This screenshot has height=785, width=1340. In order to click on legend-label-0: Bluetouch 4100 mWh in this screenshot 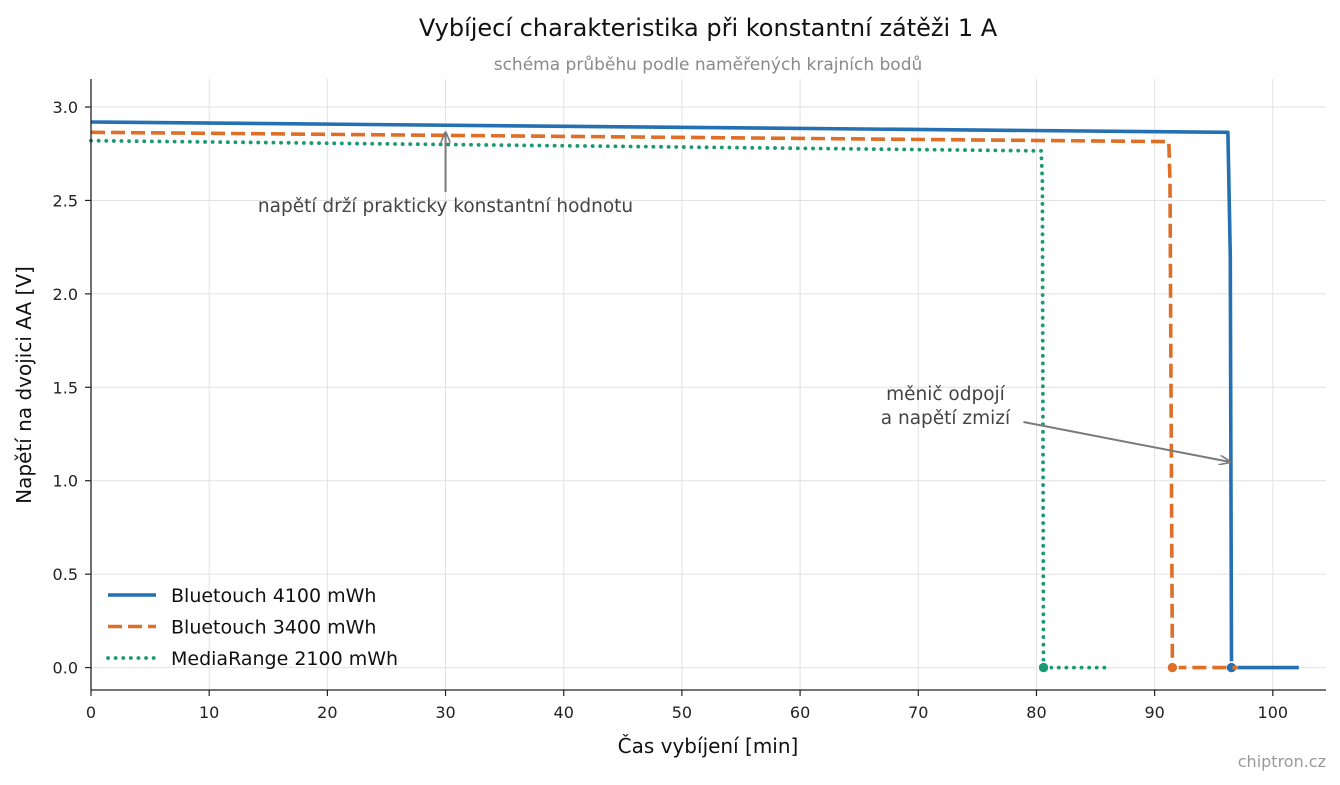, I will do `click(273, 596)`.